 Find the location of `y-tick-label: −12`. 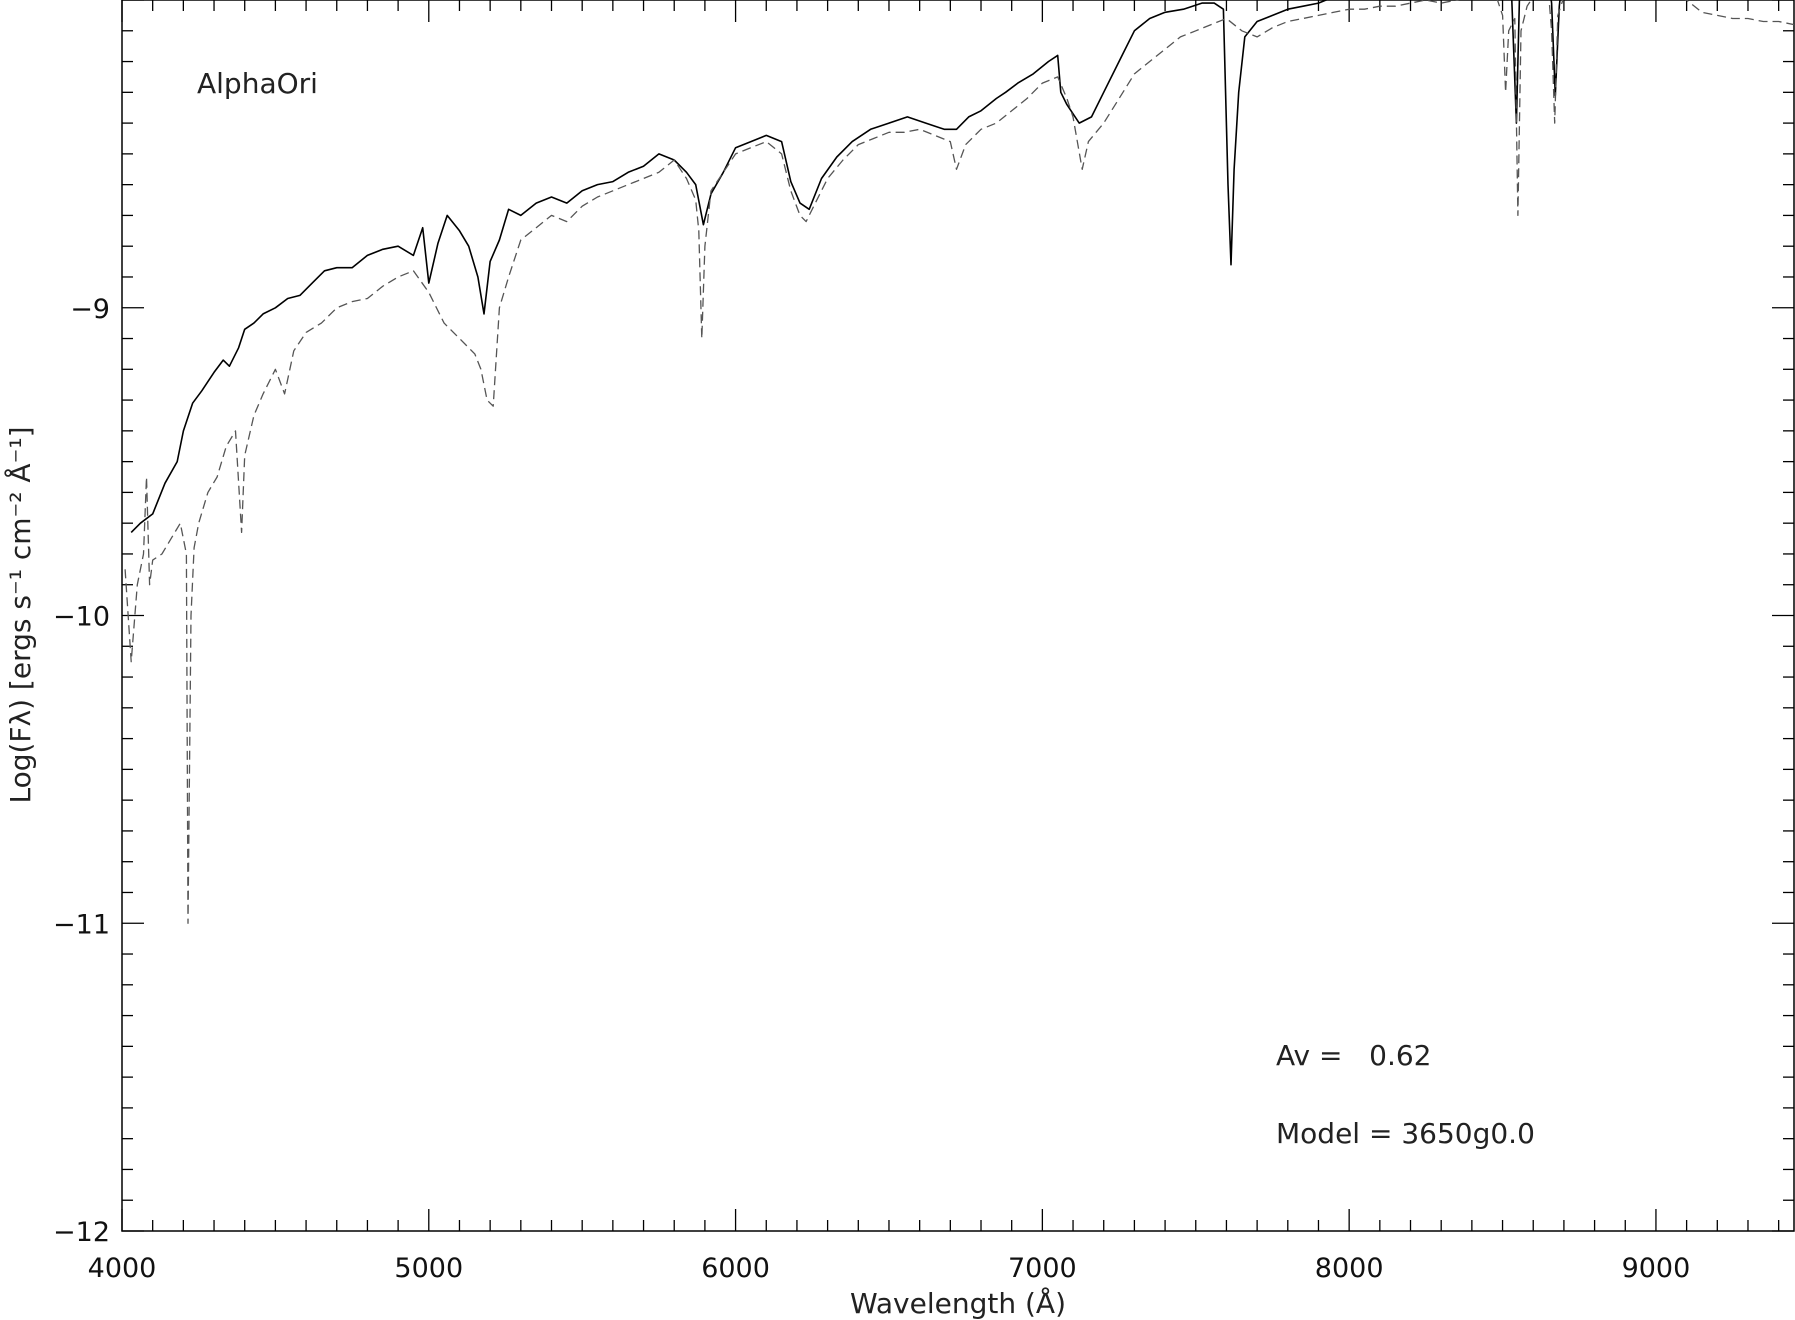

y-tick-label: −12 is located at coordinates (81, 1232).